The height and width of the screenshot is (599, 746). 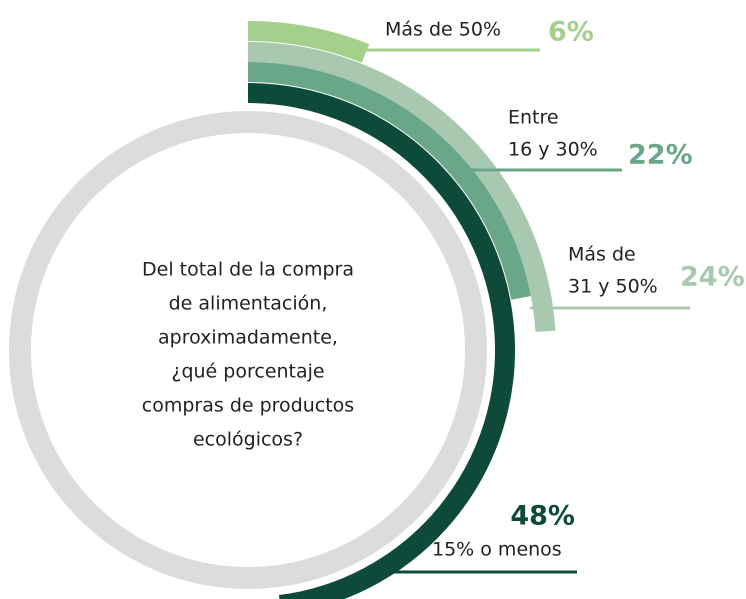 I want to click on category-label: 16 y 30%, so click(x=553, y=150).